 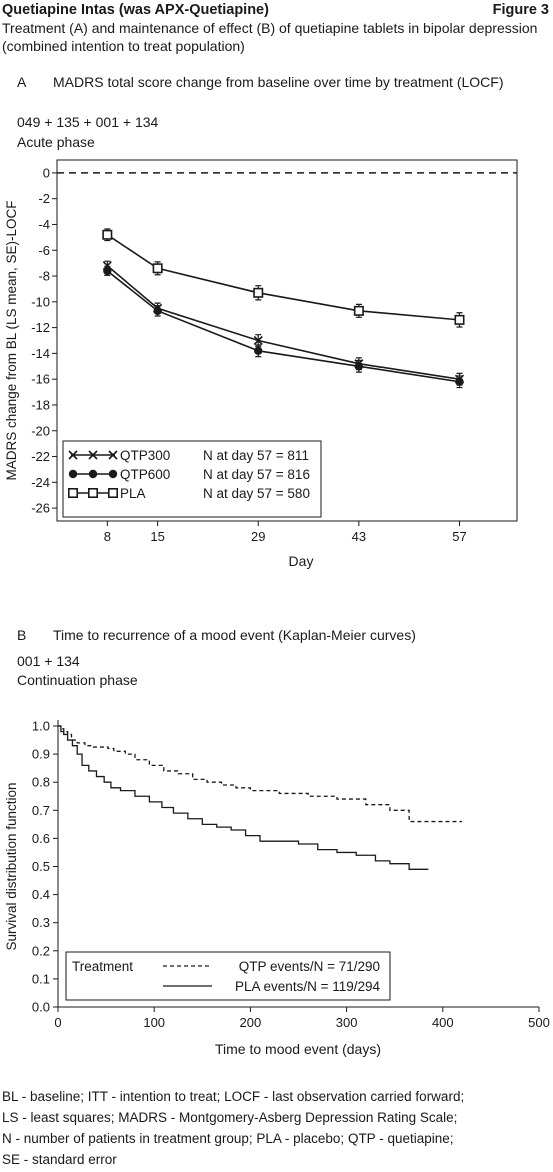 I want to click on x-tick-label: 8, so click(x=107, y=536).